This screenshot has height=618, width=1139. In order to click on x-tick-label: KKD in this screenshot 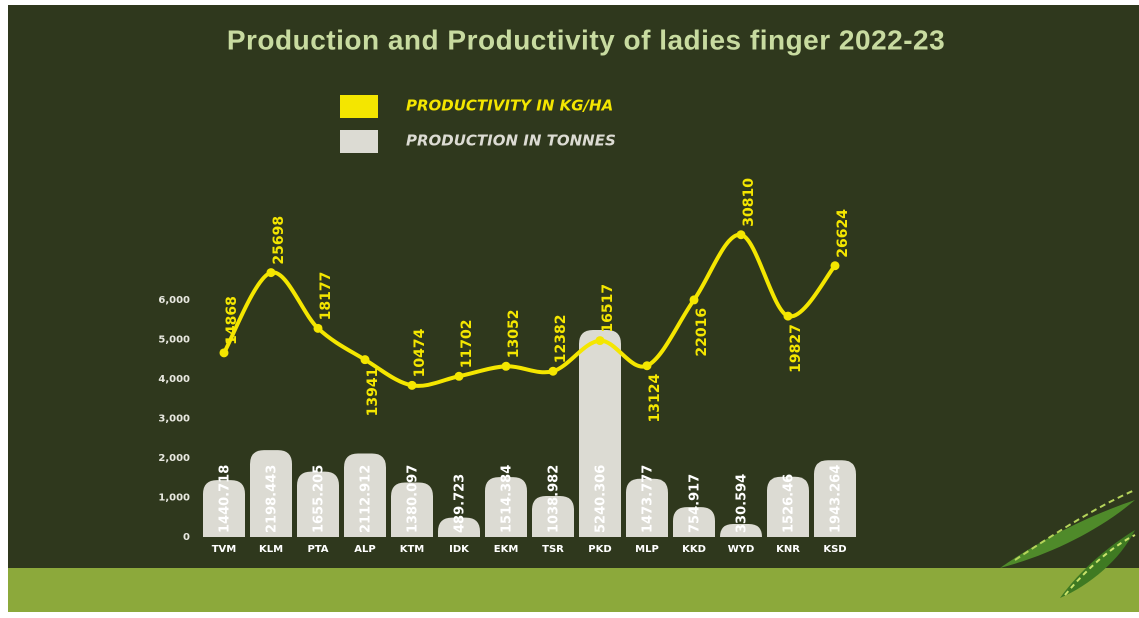, I will do `click(694, 549)`.